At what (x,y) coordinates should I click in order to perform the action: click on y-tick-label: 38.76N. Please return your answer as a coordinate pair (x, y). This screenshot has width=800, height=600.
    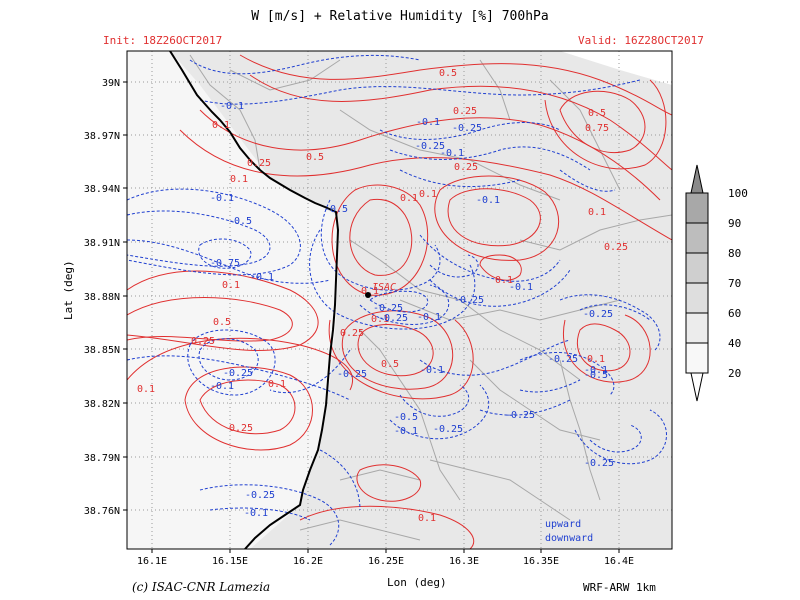
    Looking at the image, I should click on (102, 511).